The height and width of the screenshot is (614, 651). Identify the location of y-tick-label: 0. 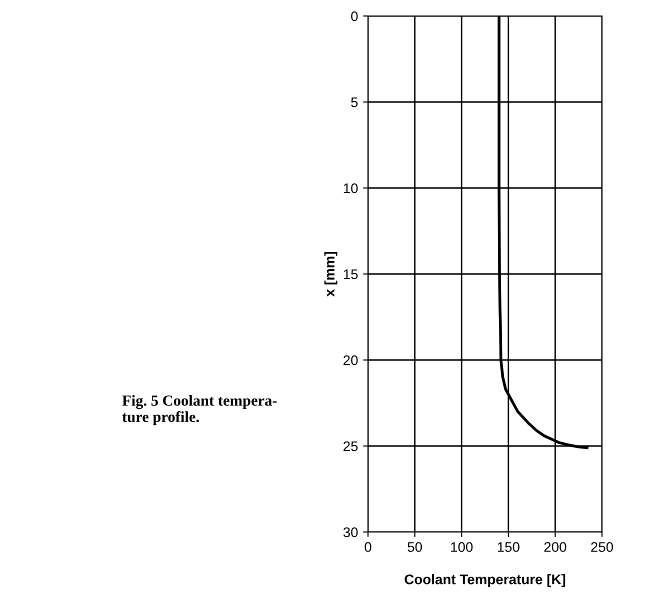
(354, 16).